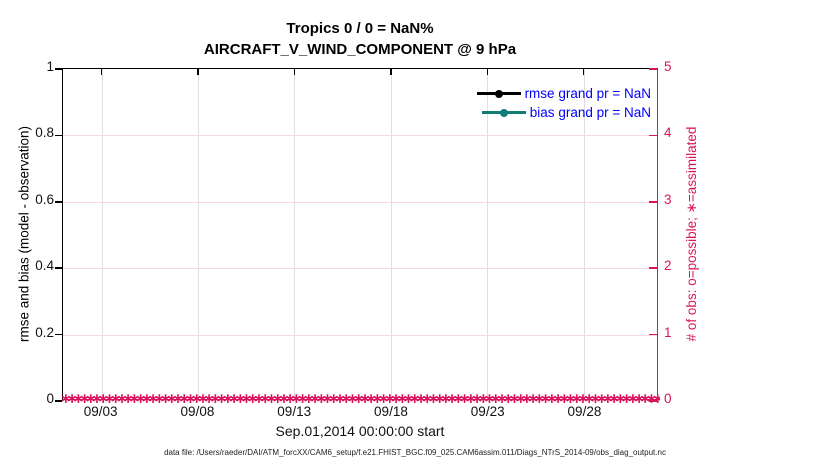 Image resolution: width=830 pixels, height=470 pixels. What do you see at coordinates (44, 199) in the screenshot?
I see `y-tick-label-left: 0.6` at bounding box center [44, 199].